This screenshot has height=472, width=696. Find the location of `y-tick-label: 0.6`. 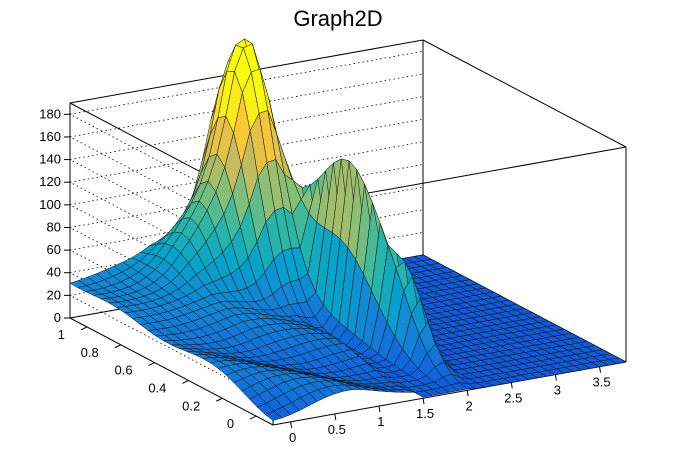

y-tick-label: 0.6 is located at coordinates (124, 370).